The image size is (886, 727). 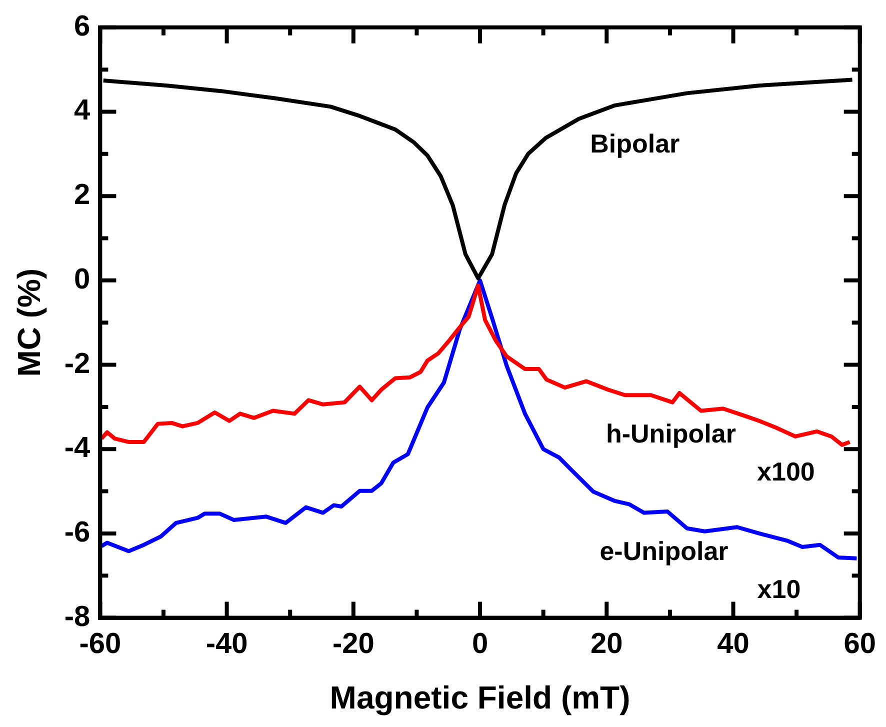 I want to click on y-tick-label: -6, so click(x=77, y=532).